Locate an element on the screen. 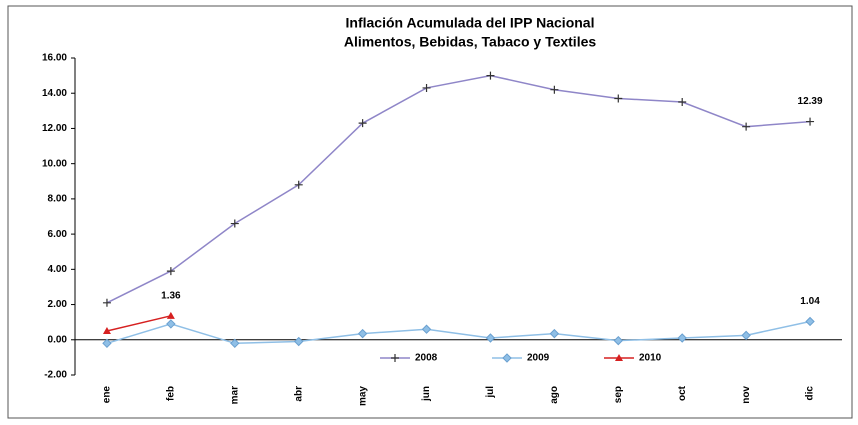 This screenshot has height=425, width=858. y-tick-label: 4.00 is located at coordinates (58, 269).